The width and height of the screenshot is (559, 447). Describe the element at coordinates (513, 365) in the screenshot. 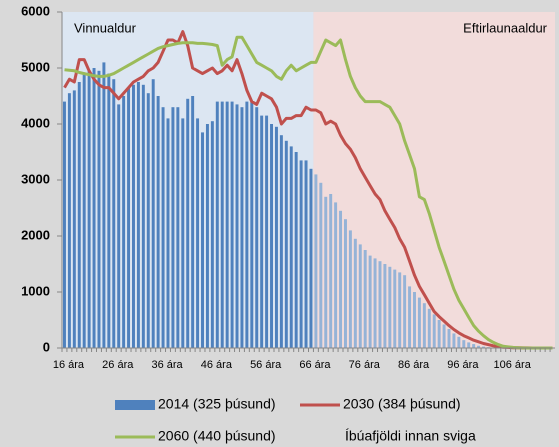

I see `x-tick-label: 106 ára` at that location.